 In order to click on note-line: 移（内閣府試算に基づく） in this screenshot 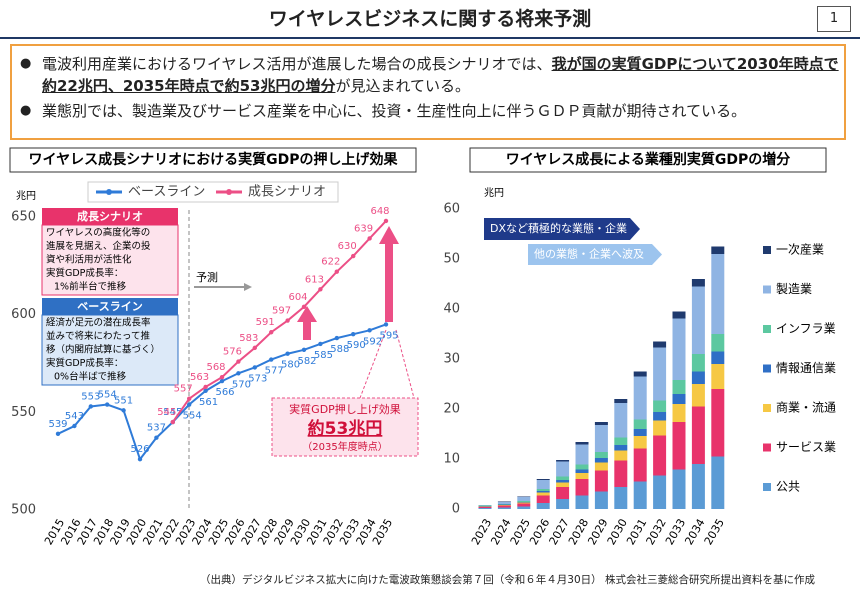, I will do `click(103, 350)`.